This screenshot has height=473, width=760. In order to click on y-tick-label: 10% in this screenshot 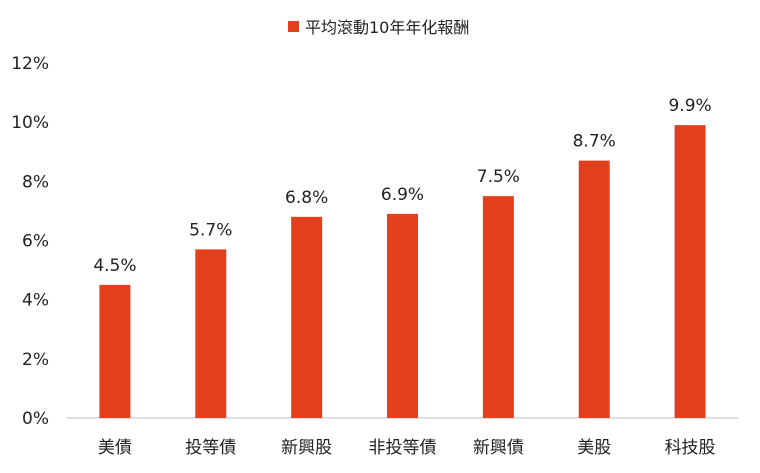, I will do `click(30, 123)`.